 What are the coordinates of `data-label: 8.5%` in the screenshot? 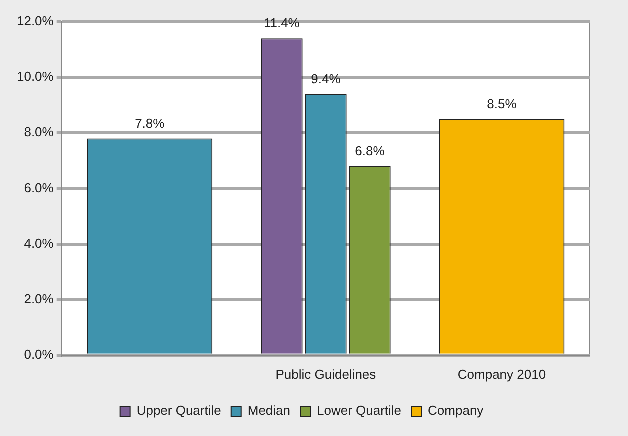 It's located at (502, 104).